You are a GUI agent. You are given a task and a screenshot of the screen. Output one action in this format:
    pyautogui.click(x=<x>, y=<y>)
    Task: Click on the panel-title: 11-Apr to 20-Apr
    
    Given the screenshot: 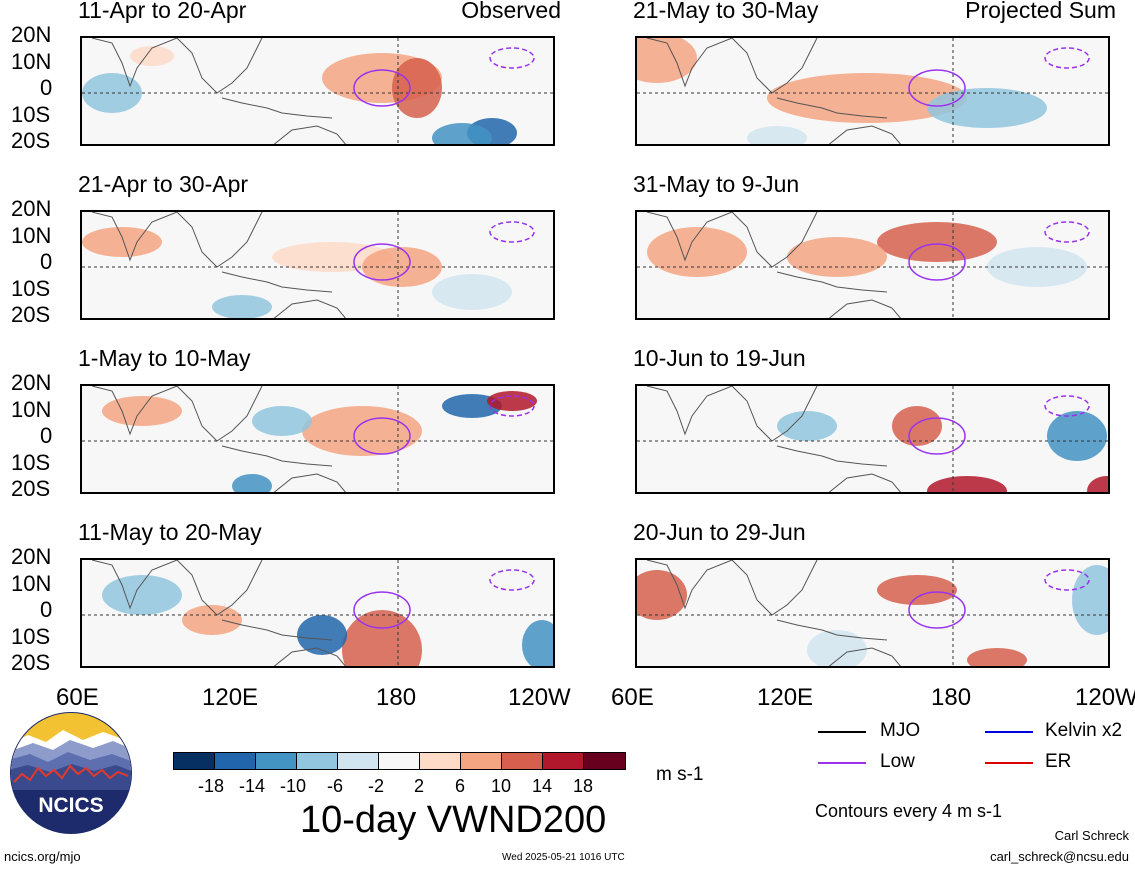 What is the action you would take?
    pyautogui.click(x=162, y=11)
    